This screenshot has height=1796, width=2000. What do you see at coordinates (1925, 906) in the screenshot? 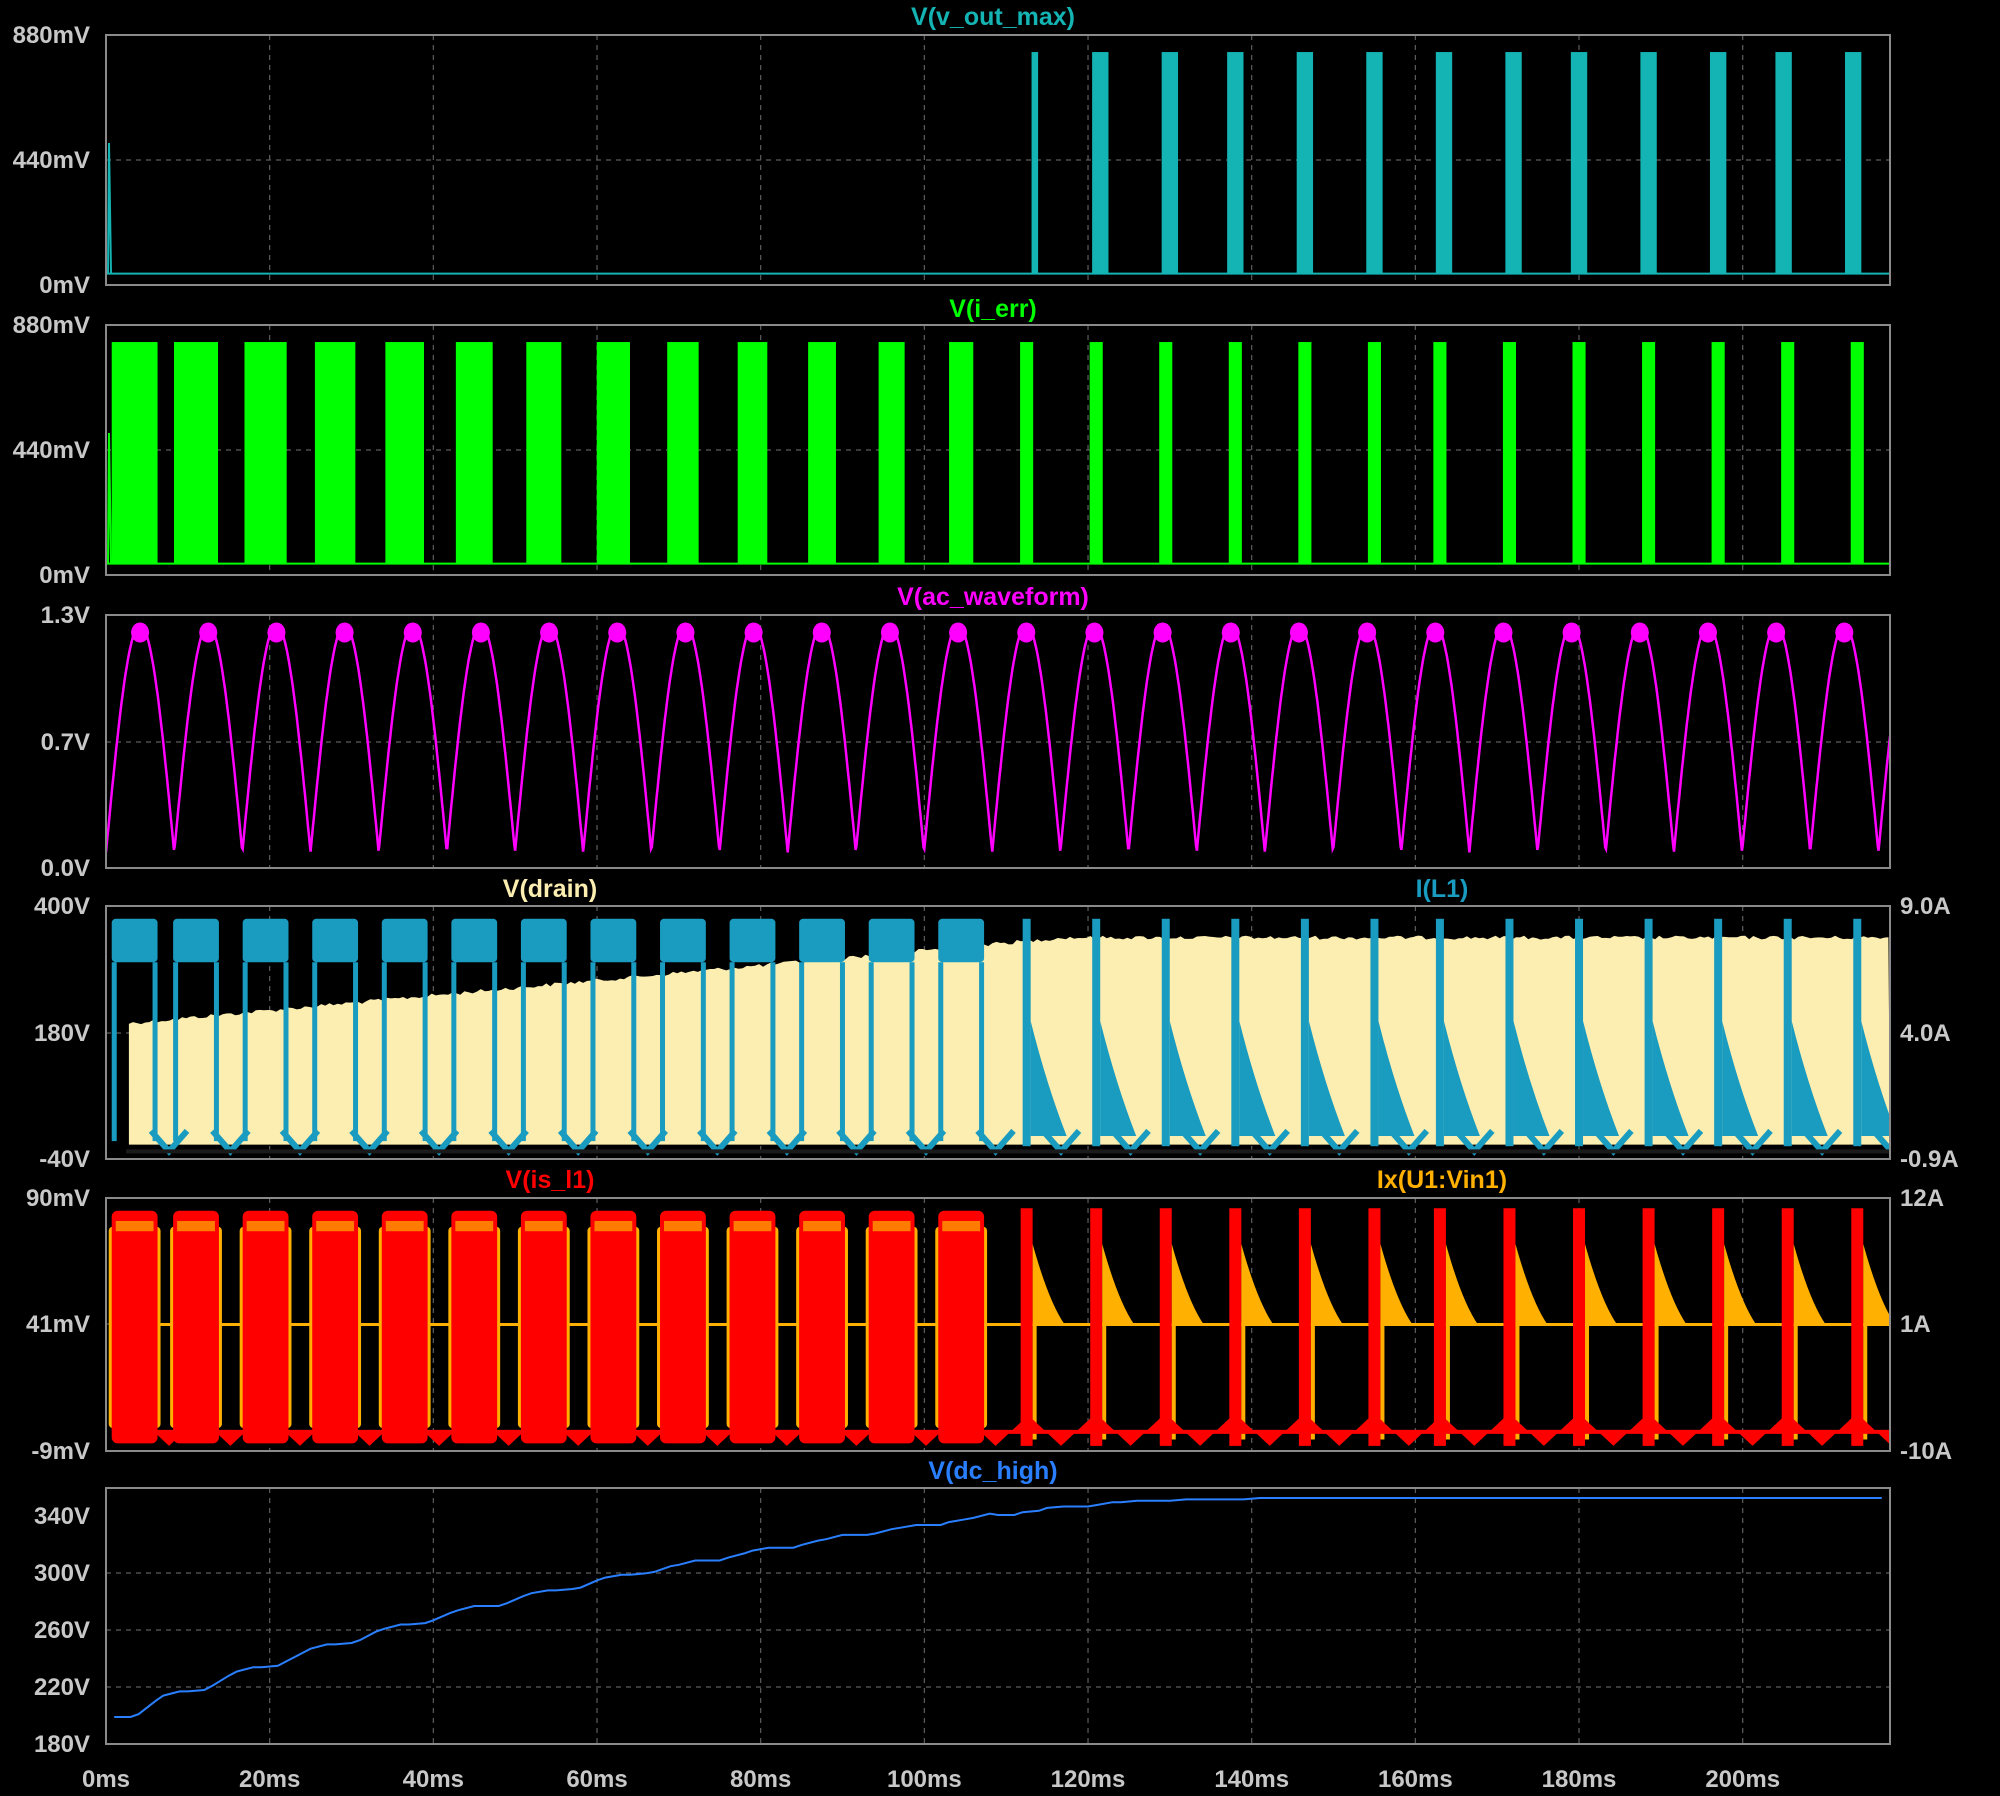
I see `y-tick-label-right: 9.0A` at bounding box center [1925, 906].